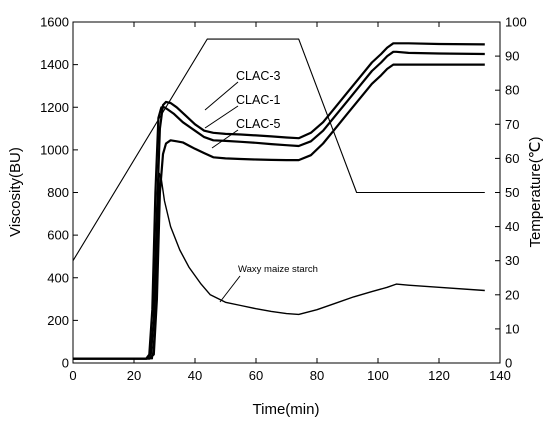 The width and height of the screenshot is (550, 427). I want to click on y2-tick-label: 90, so click(512, 56).